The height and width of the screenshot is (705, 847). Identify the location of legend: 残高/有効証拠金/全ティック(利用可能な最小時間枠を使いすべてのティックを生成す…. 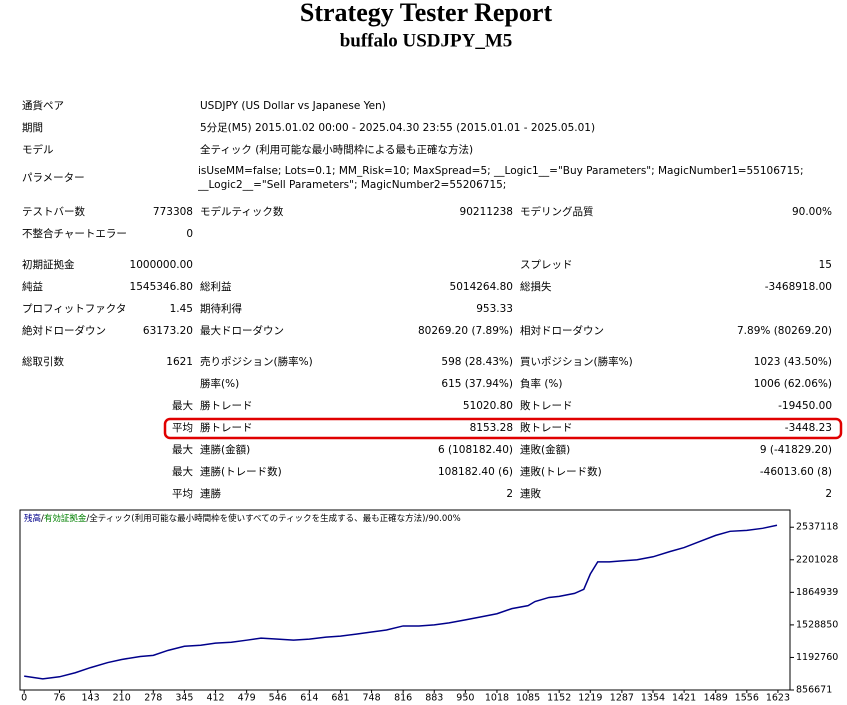
(242, 518).